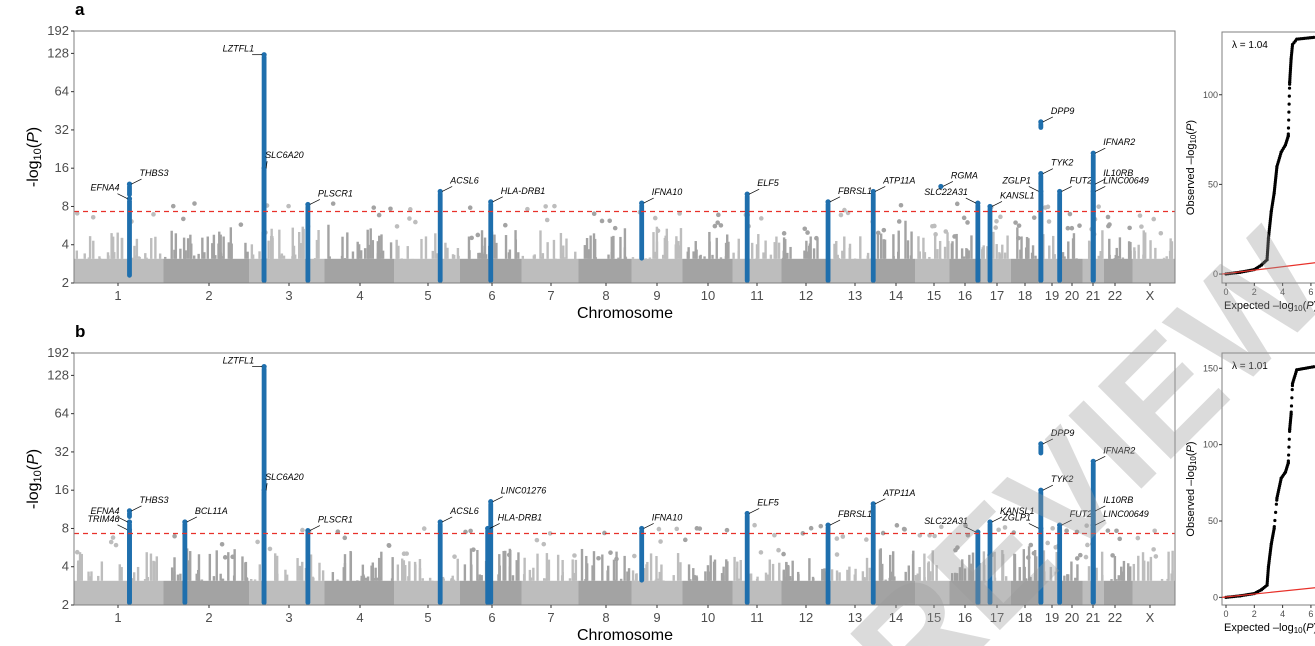  Describe the element at coordinates (359, 242) in the screenshot. I see `chromosome-4-points` at that location.